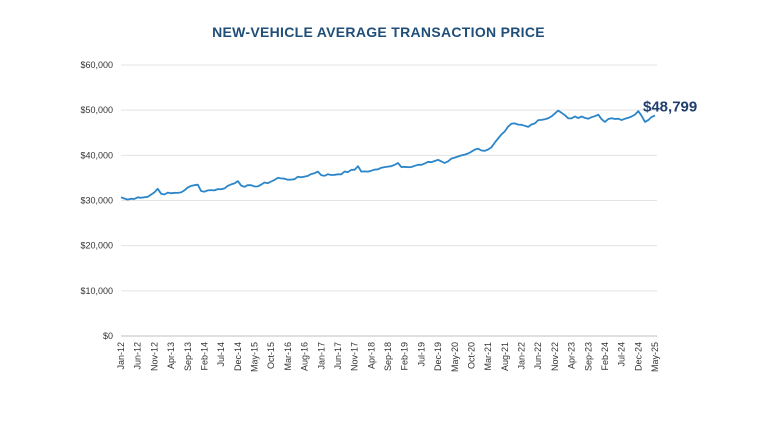 This screenshot has width=757, height=425. Describe the element at coordinates (288, 356) in the screenshot. I see `x-tick-label: Mar-16` at that location.